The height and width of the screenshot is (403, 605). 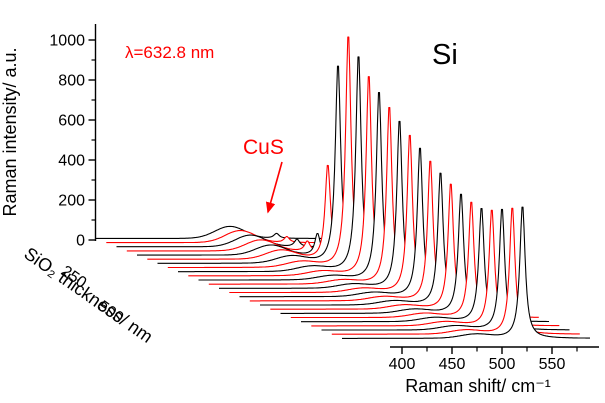 What do you see at coordinates (552, 364) in the screenshot?
I see `x-tick-label: 550` at bounding box center [552, 364].